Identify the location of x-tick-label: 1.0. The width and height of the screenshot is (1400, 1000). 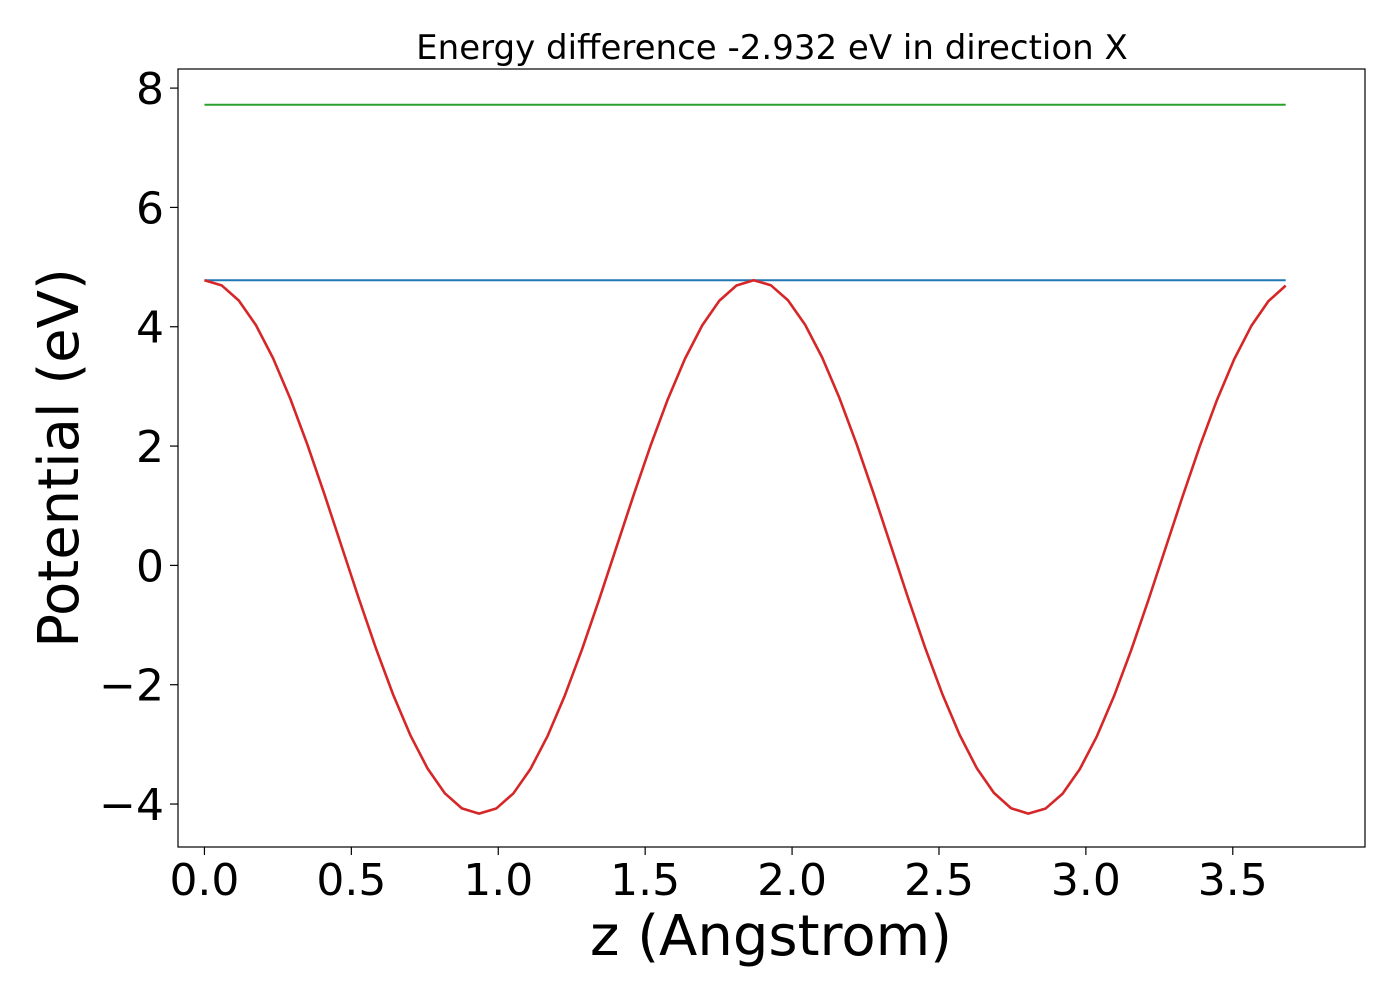
(498, 880).